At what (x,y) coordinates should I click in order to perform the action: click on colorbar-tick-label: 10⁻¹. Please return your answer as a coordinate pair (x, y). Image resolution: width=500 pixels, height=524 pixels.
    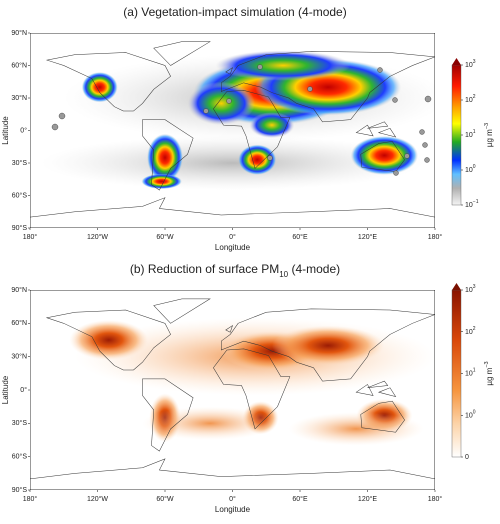
    Looking at the image, I should click on (472, 204).